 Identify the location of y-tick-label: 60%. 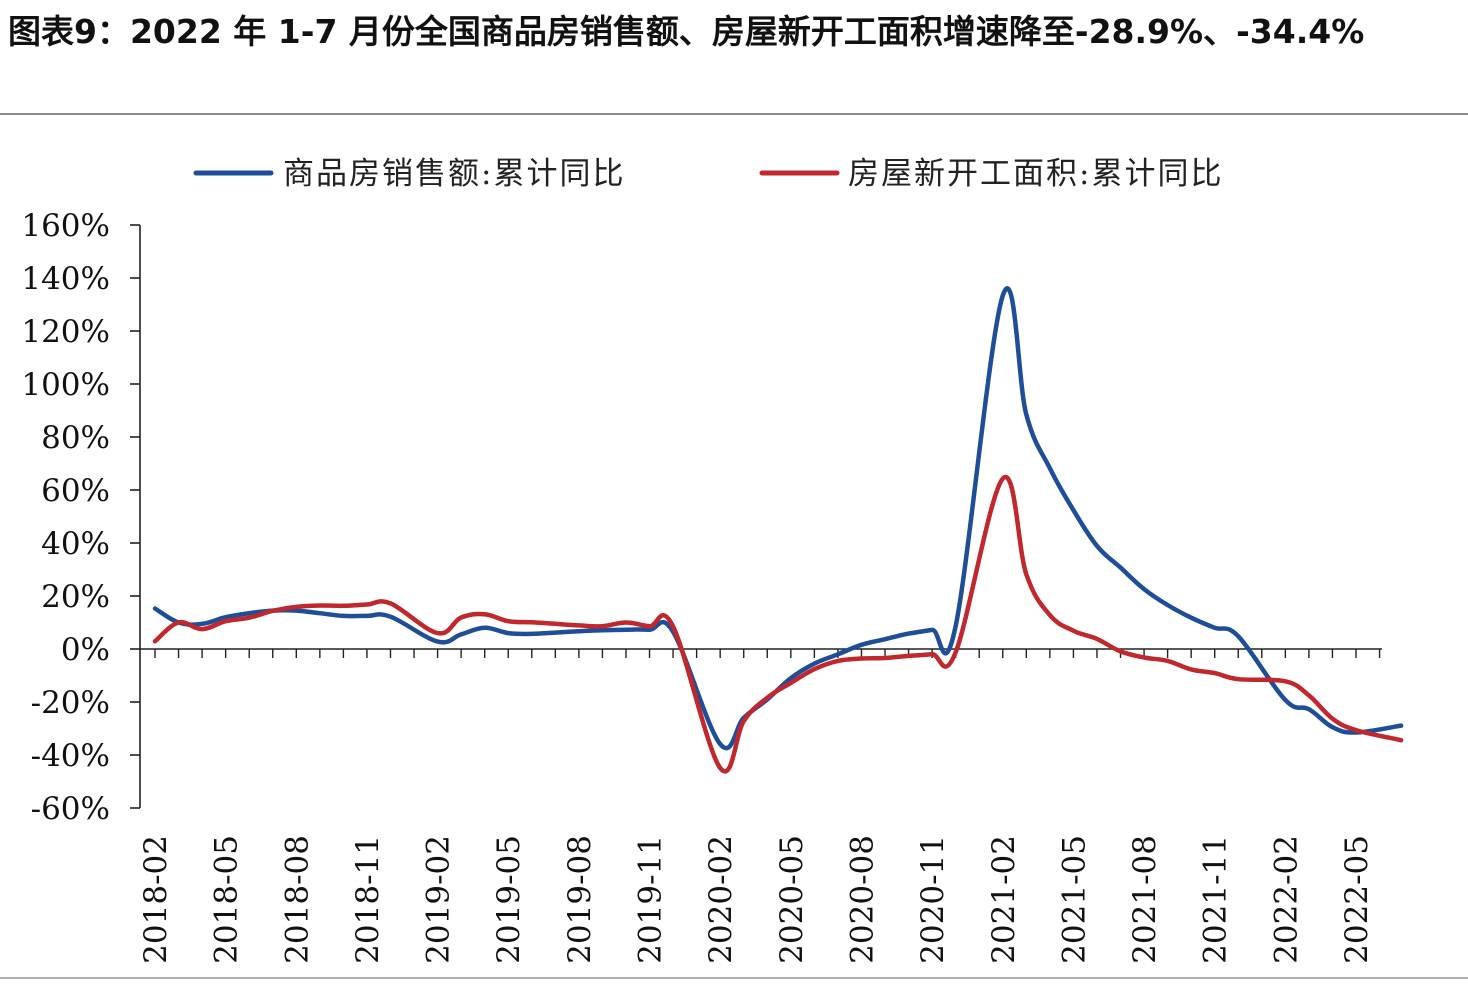
(75, 491).